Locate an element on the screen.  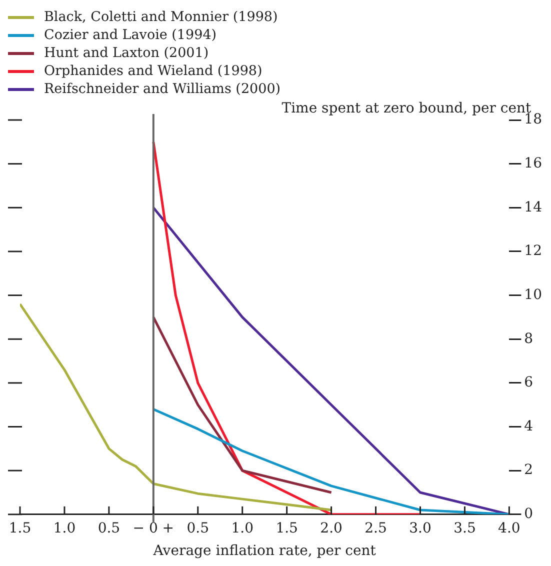
y-tick-label: 2 is located at coordinates (529, 470).